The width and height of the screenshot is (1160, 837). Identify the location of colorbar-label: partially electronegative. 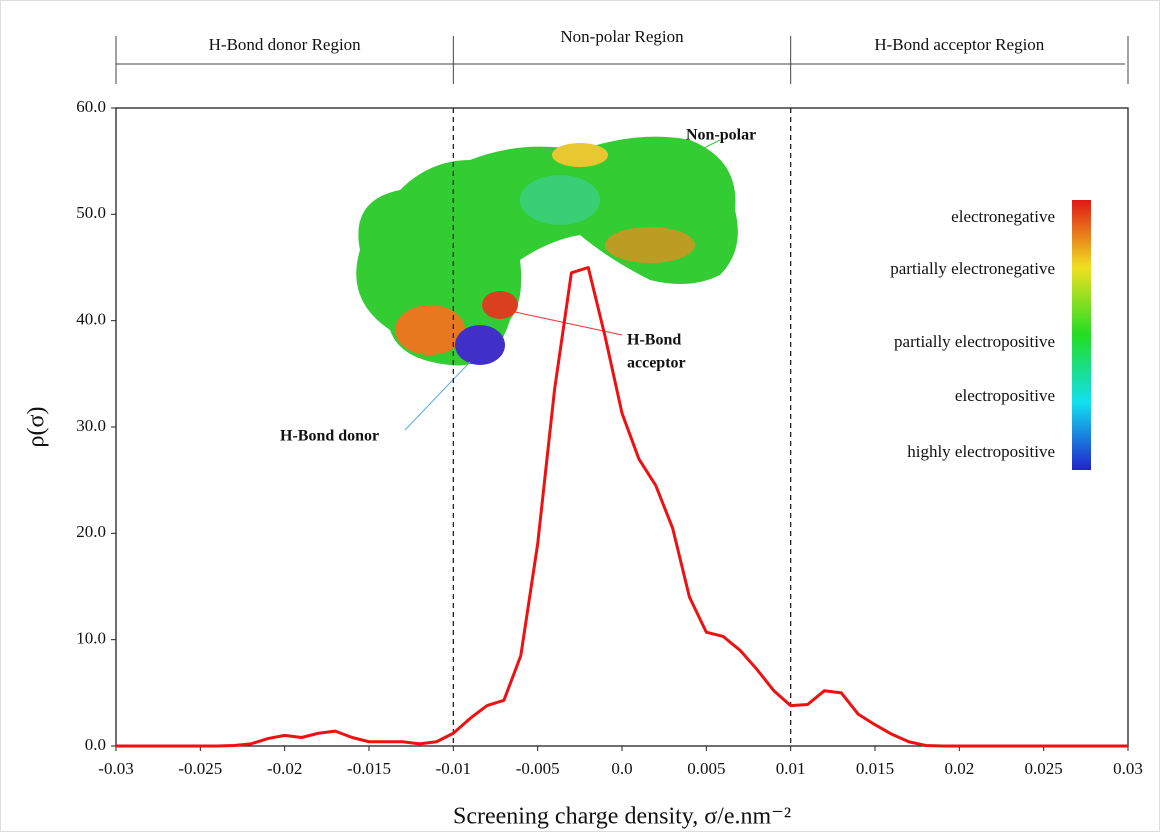
(972, 268).